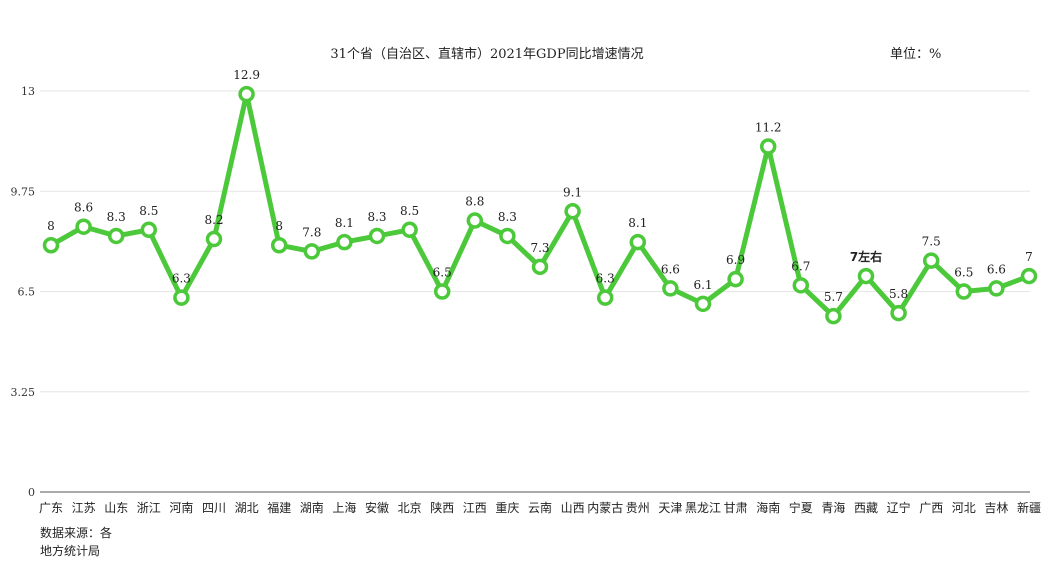  What do you see at coordinates (638, 508) in the screenshot?
I see `x-tick-label: 贵州` at bounding box center [638, 508].